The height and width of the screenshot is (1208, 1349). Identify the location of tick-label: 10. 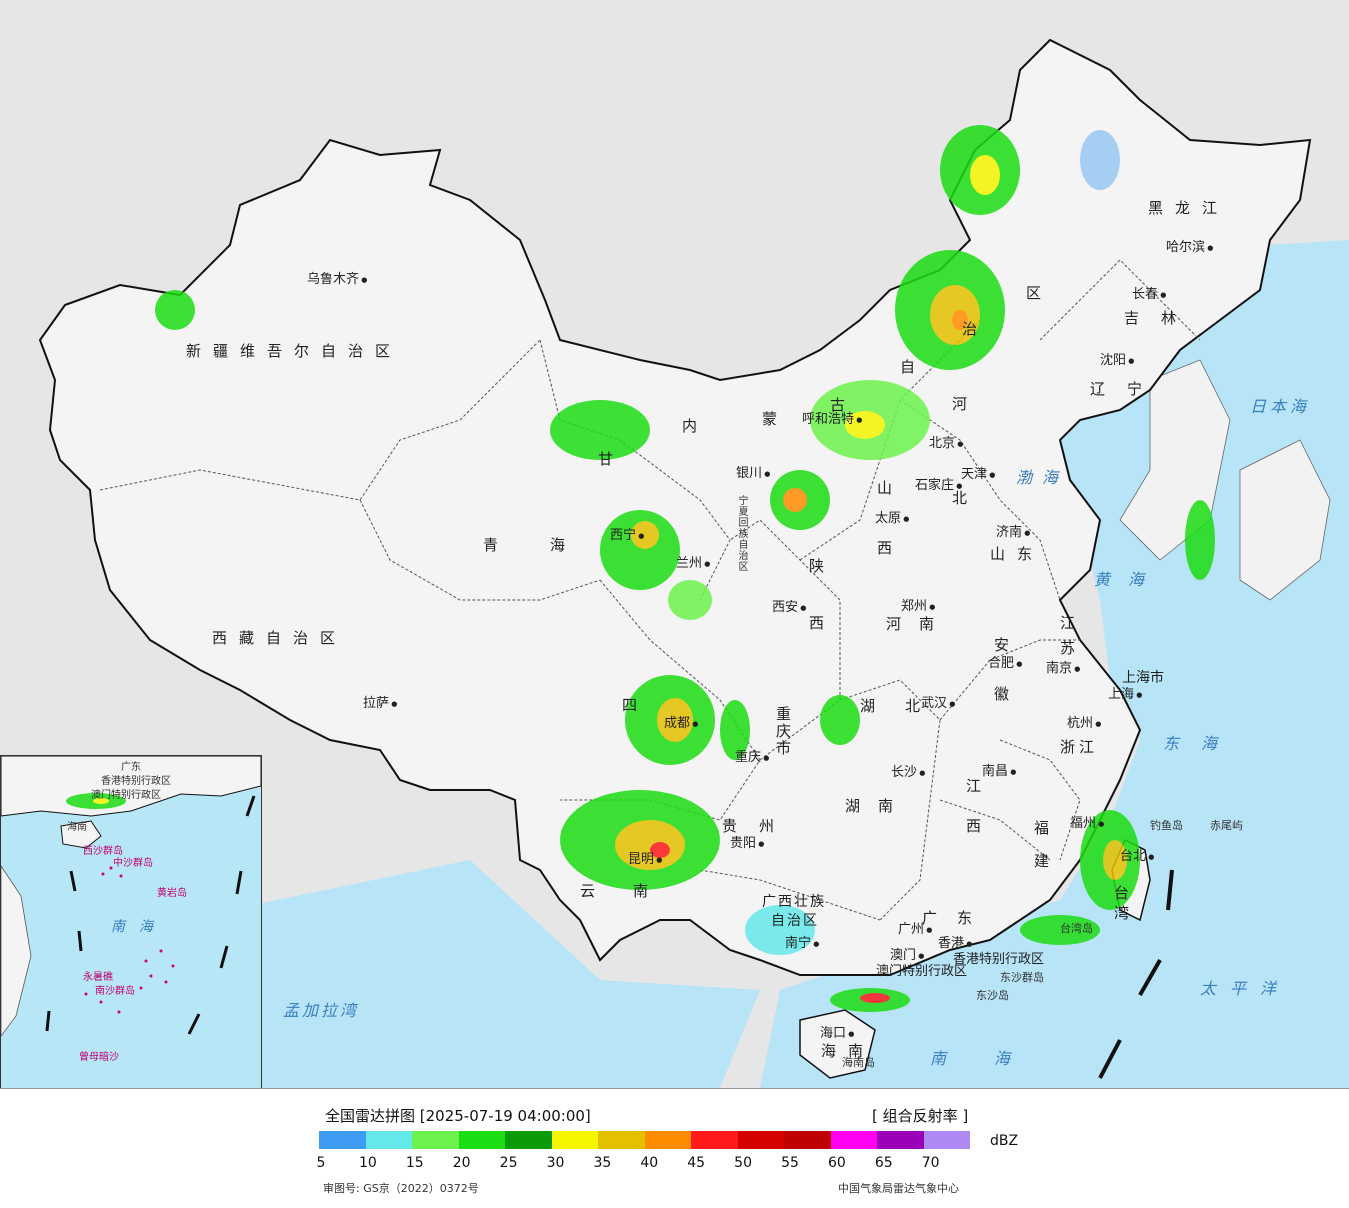
(367, 1163).